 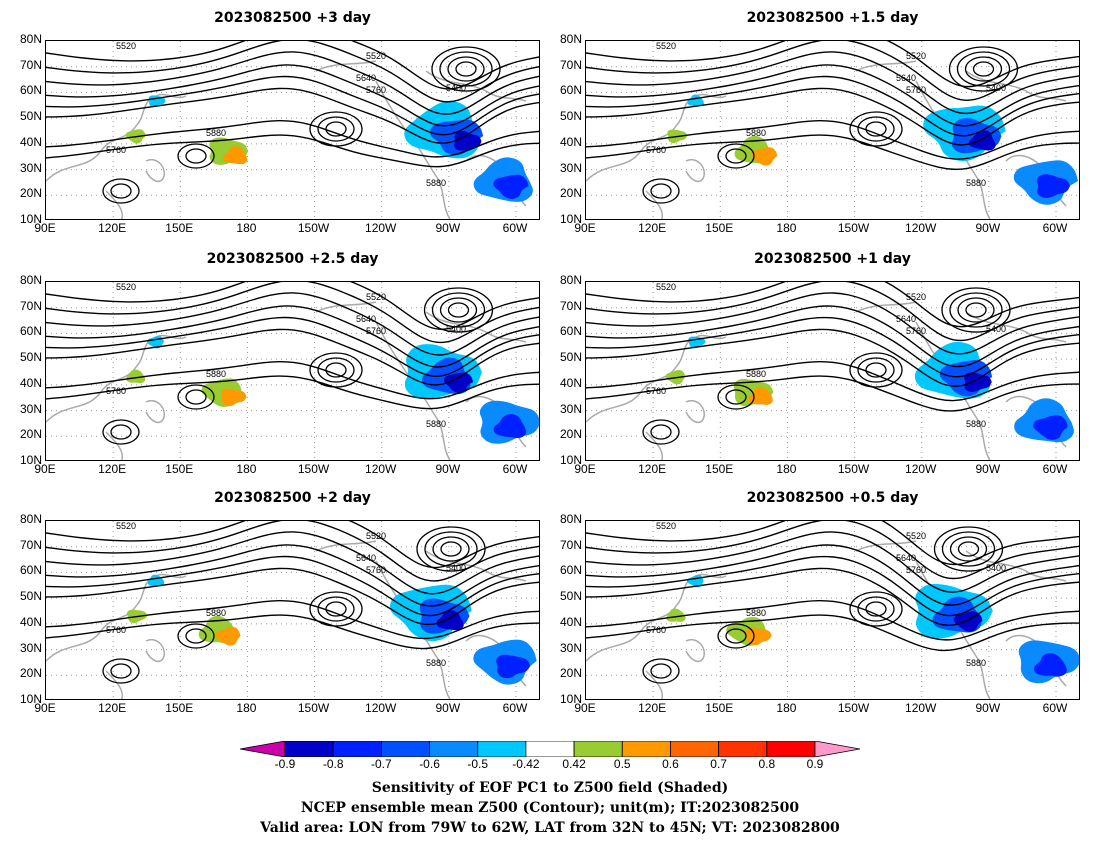 I want to click on y-tick-label: 60N, so click(x=570, y=90).